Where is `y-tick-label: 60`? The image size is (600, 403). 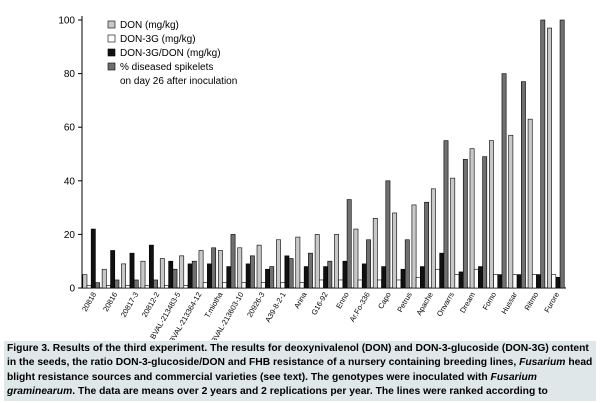 y-tick-label: 60 is located at coordinates (70, 128).